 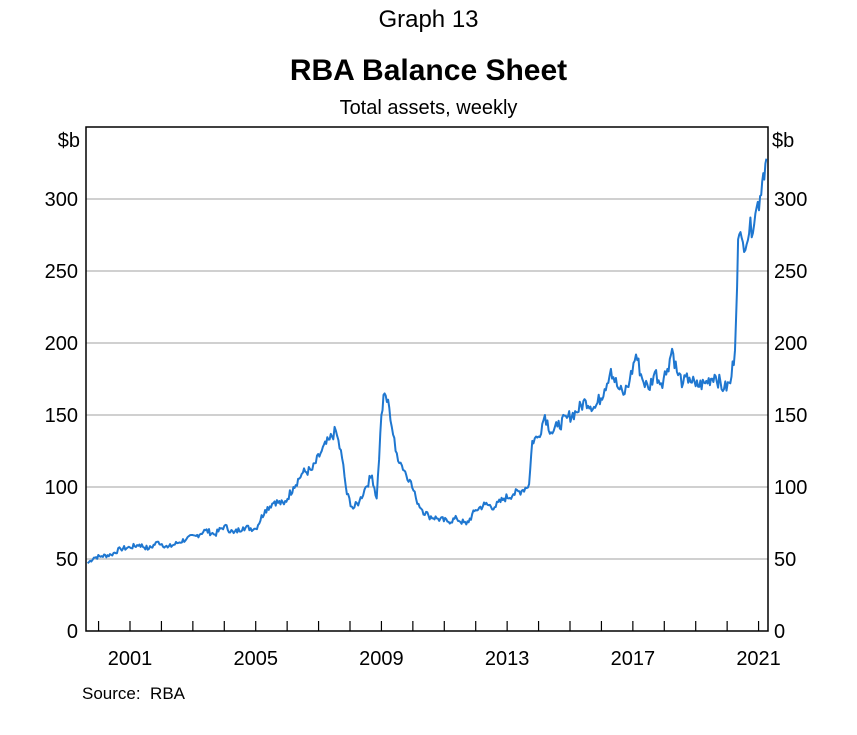 What do you see at coordinates (779, 632) in the screenshot?
I see `y-tick-label-right: 0` at bounding box center [779, 632].